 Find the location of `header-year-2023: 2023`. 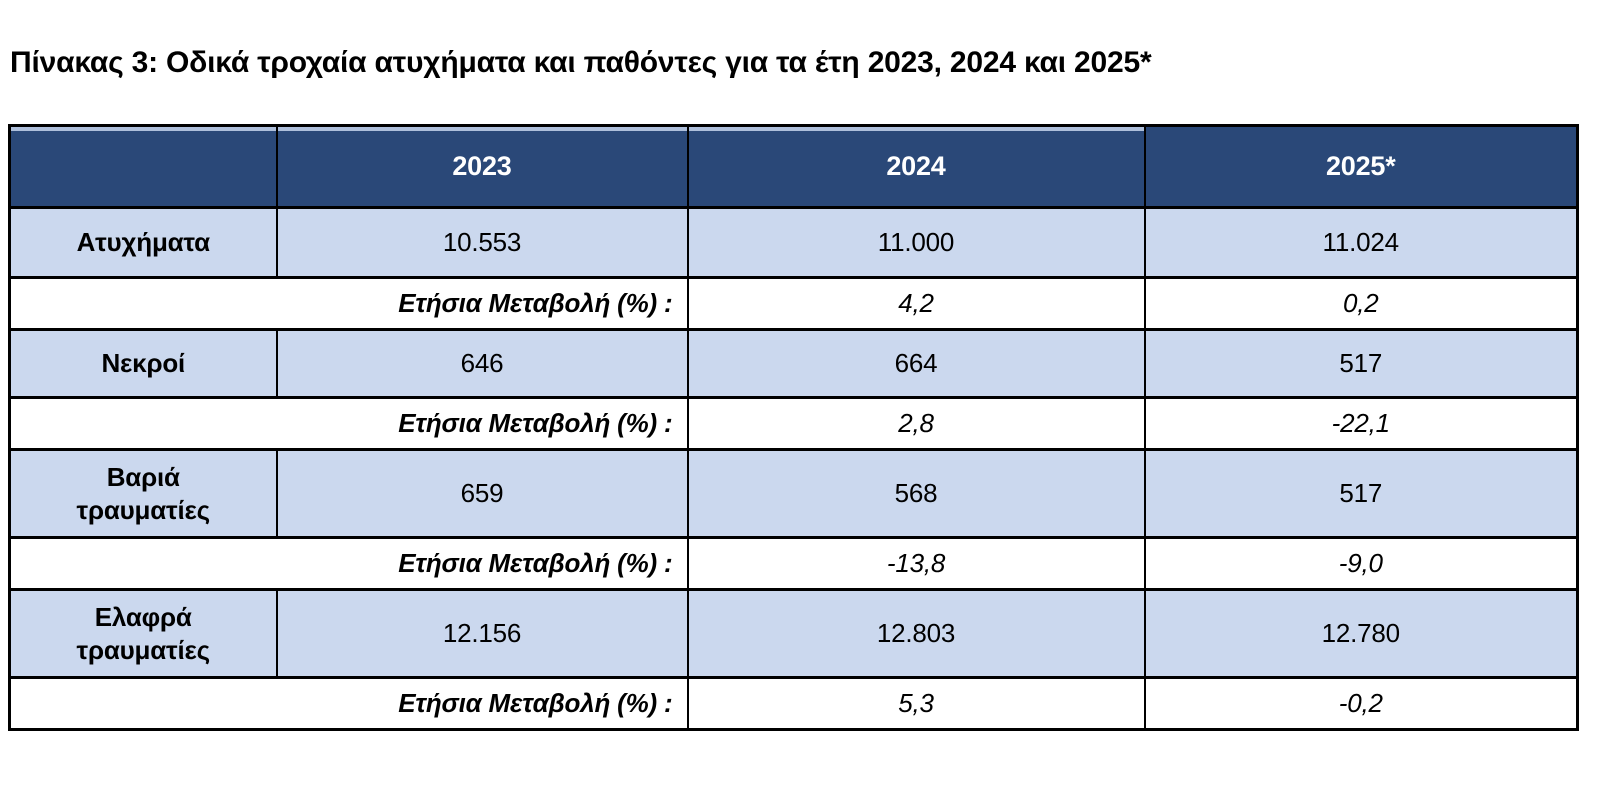

header-year-2023: 2023 is located at coordinates (482, 166).